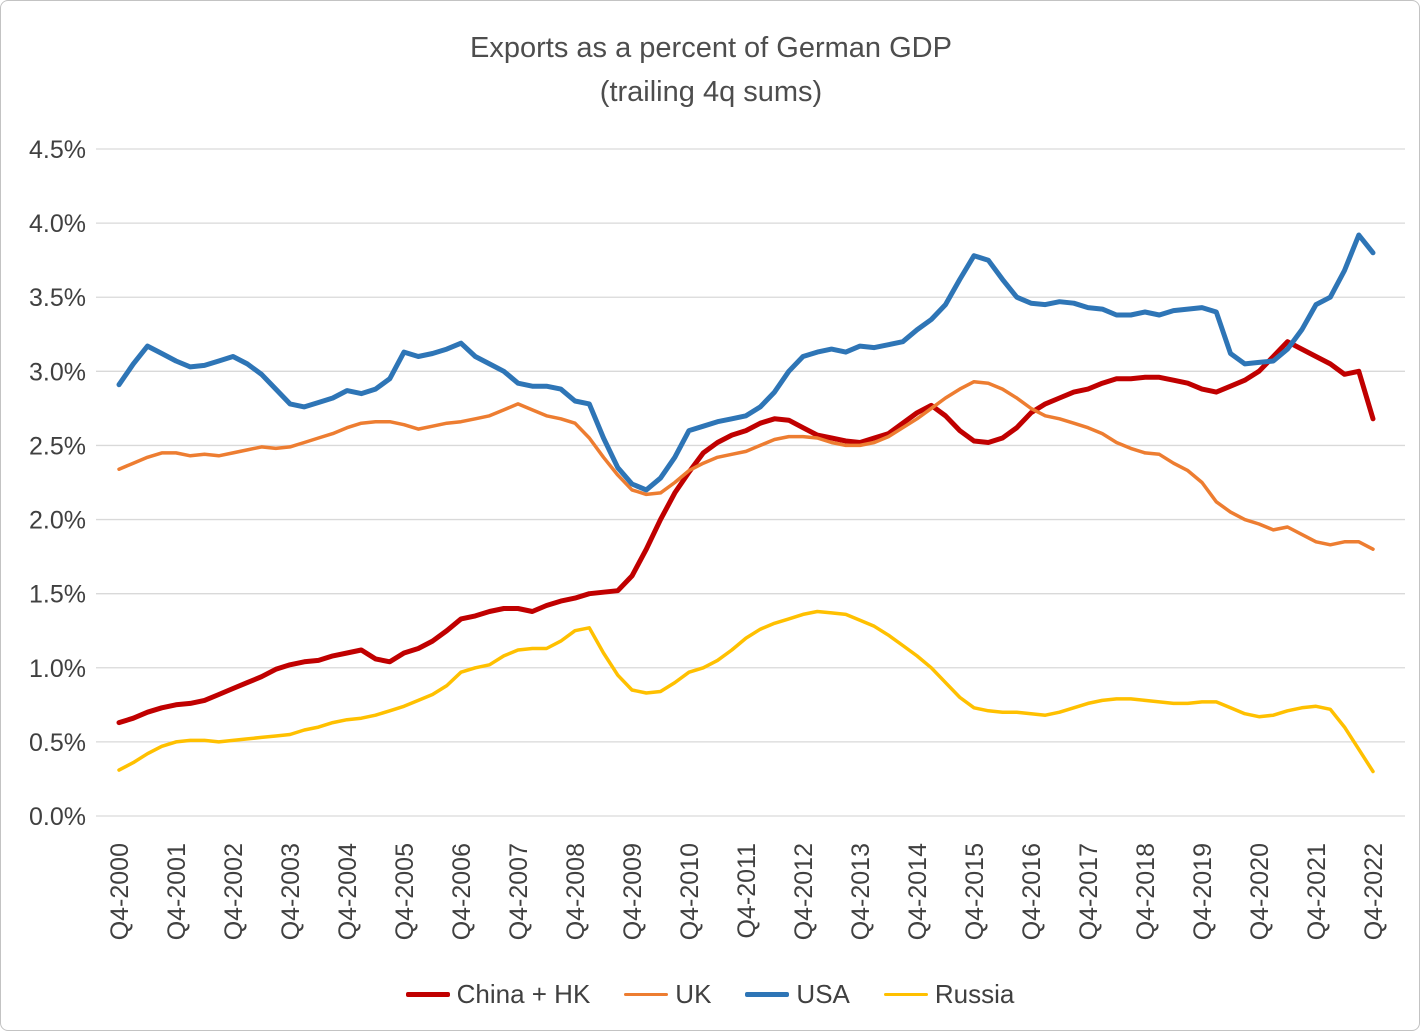 This screenshot has width=1422, height=1033. Describe the element at coordinates (57, 298) in the screenshot. I see `y-tick-label: 3.5%` at that location.